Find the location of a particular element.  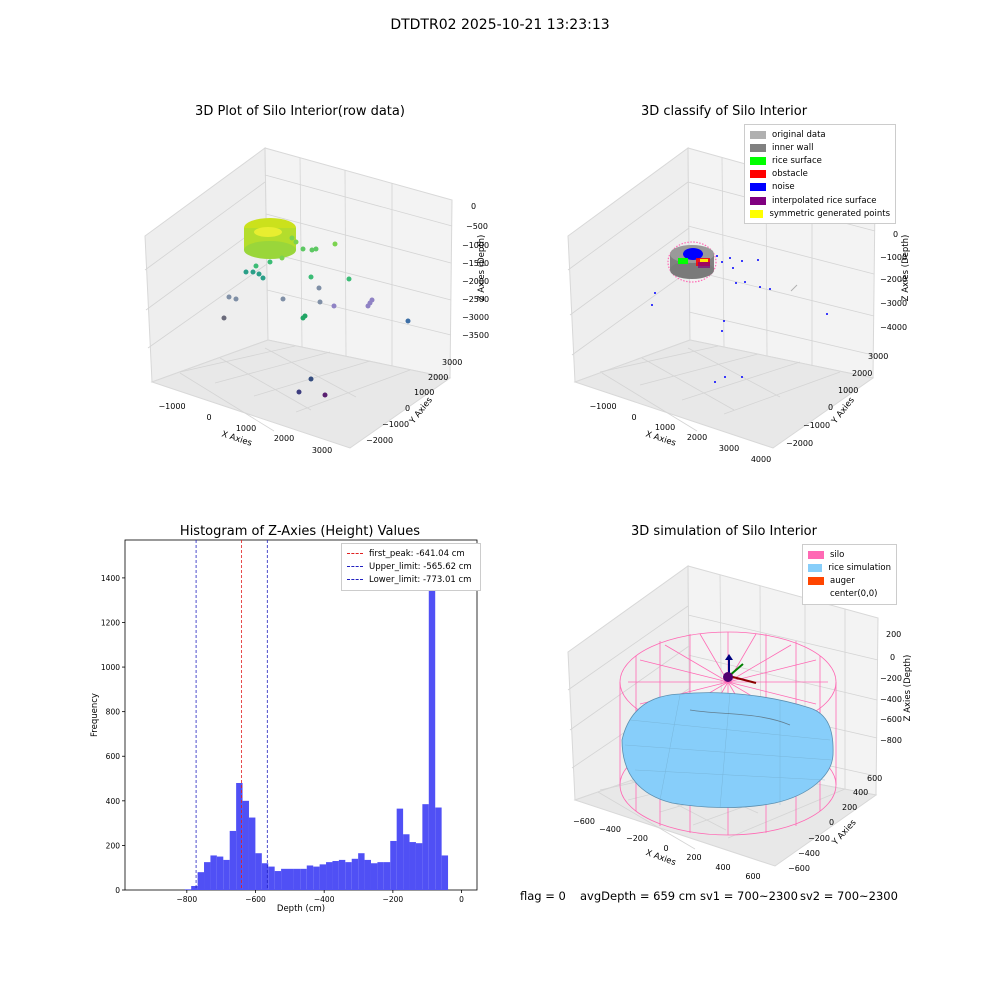

plot1-ztick: −500 is located at coordinates (477, 226).